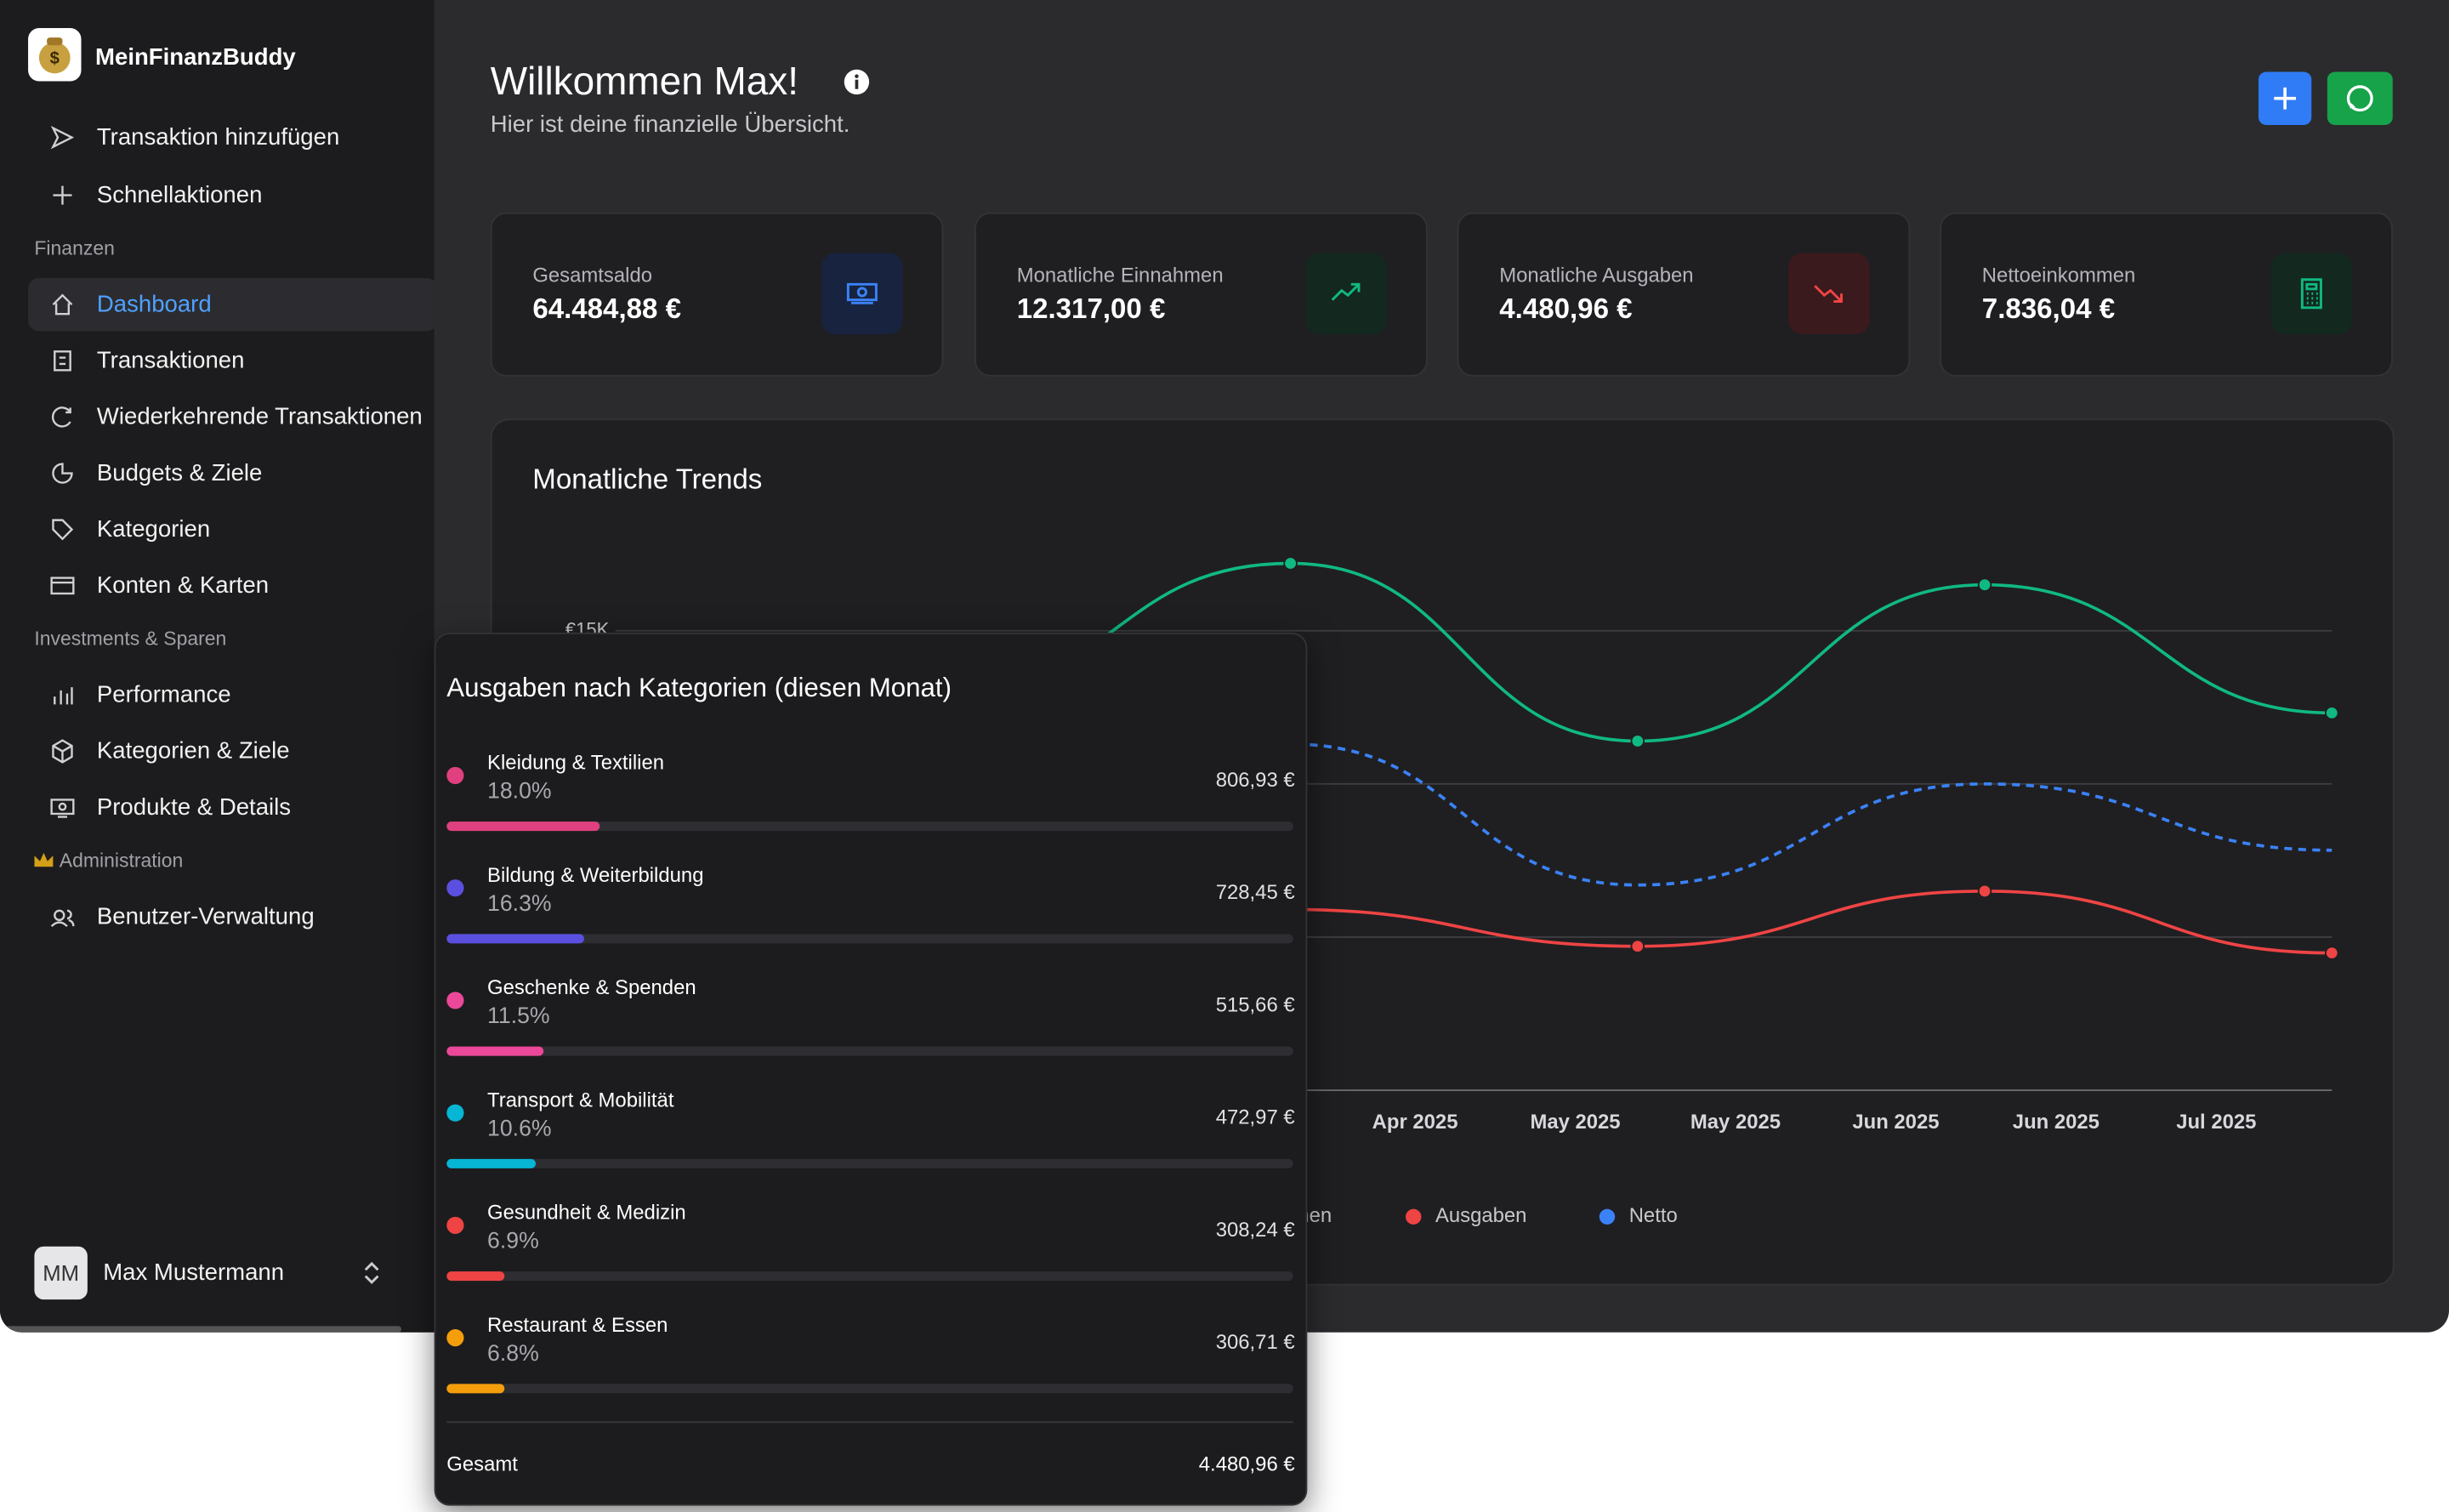  Describe the element at coordinates (1255, 779) in the screenshot. I see `category-amount: 806,93 €` at that location.